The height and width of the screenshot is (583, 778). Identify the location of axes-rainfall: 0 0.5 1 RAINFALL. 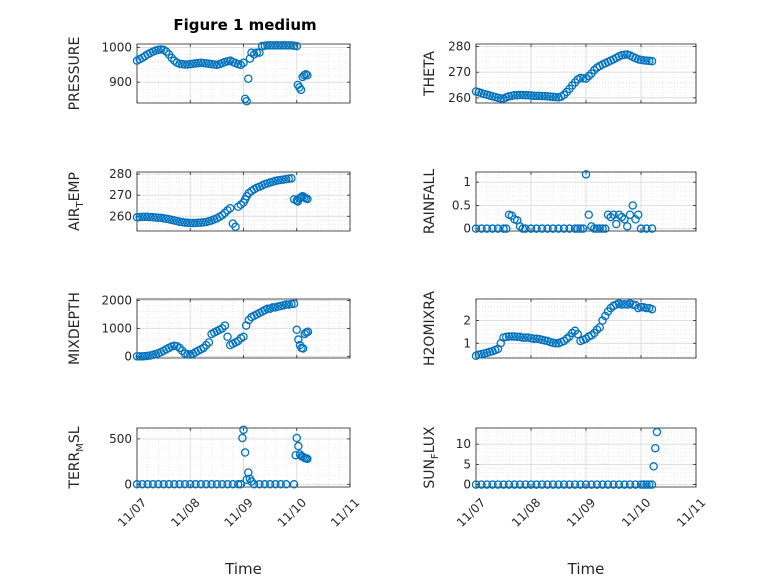
(559, 202).